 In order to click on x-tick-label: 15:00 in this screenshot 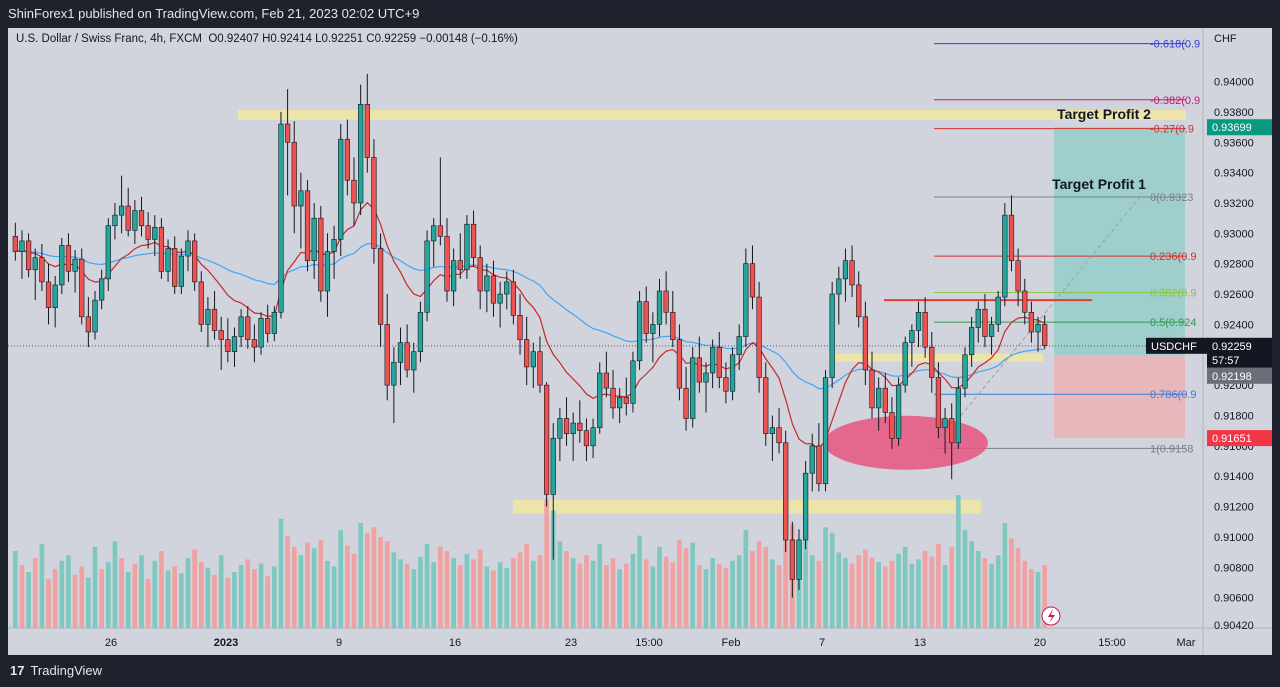, I will do `click(649, 643)`.